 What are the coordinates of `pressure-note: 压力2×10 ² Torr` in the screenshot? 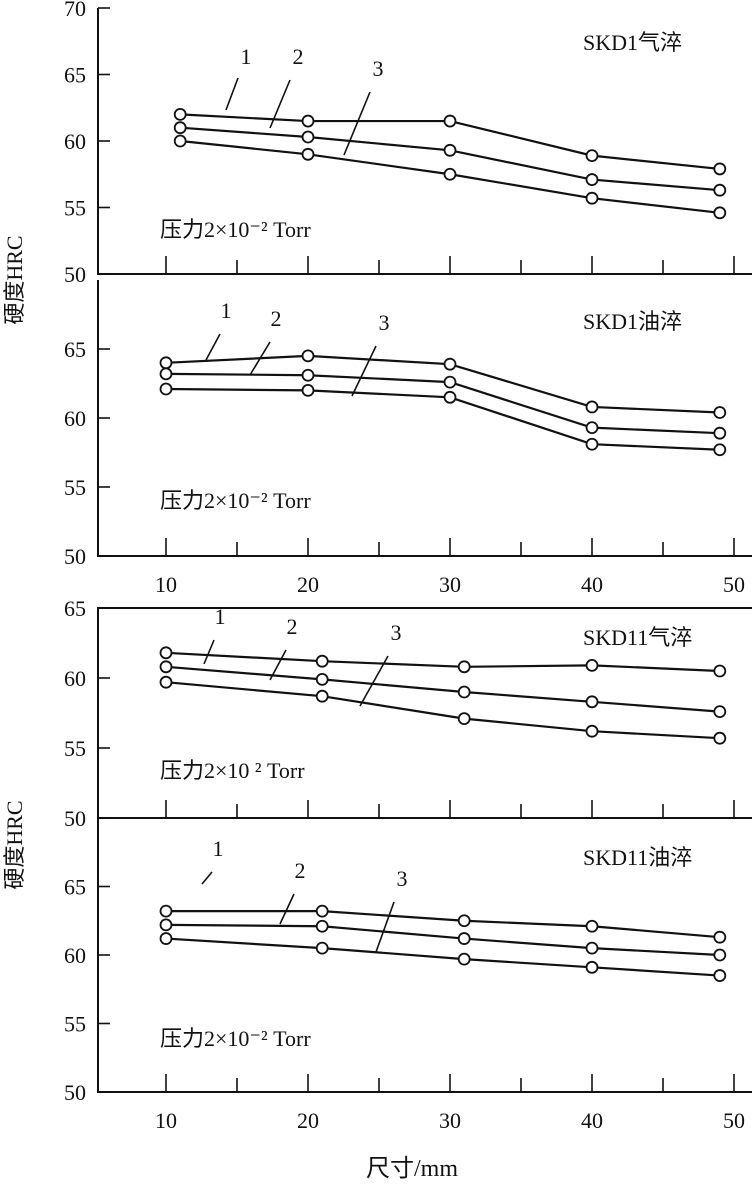 It's located at (232, 770).